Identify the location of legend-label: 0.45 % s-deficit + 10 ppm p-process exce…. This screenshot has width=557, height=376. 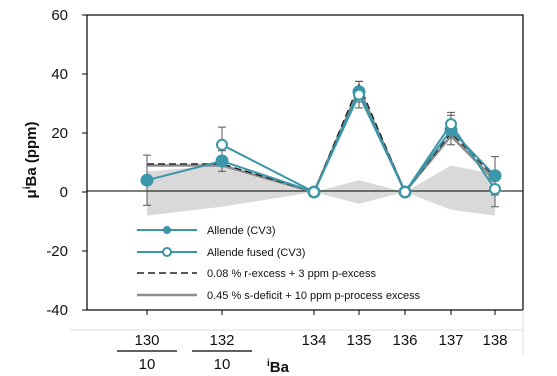
(314, 296).